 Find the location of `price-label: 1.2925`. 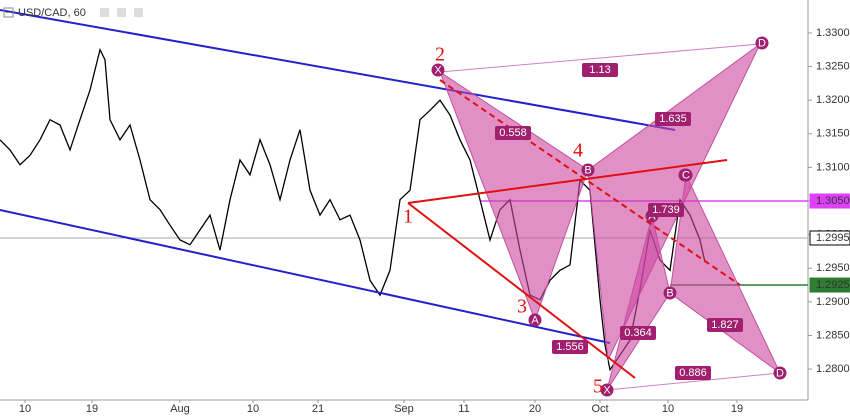

price-label: 1.2925 is located at coordinates (833, 285).